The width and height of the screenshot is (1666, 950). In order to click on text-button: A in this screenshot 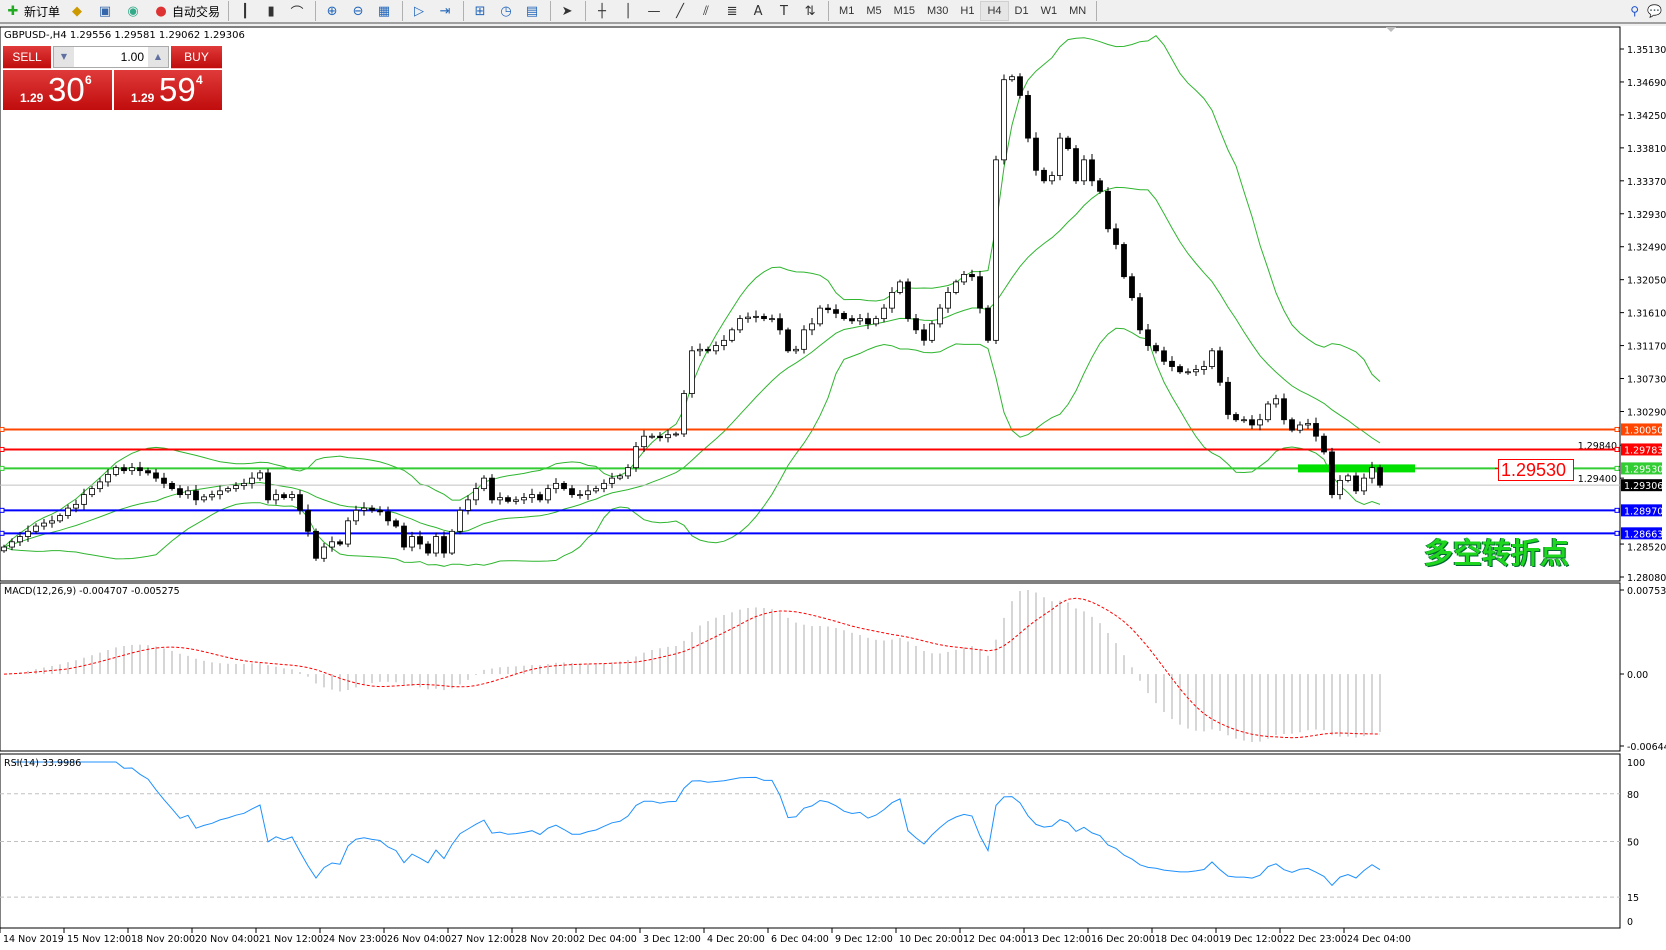, I will do `click(759, 11)`.